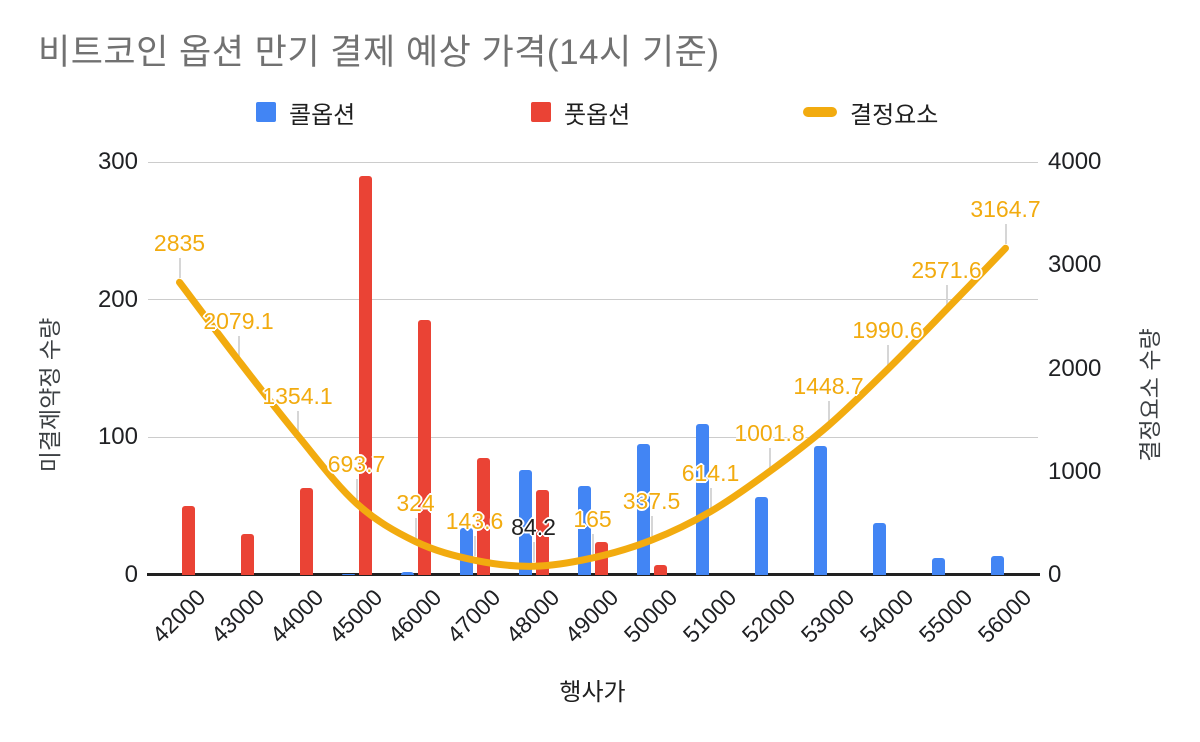 Image resolution: width=1200 pixels, height=742 pixels. What do you see at coordinates (768, 616) in the screenshot?
I see `x-axis-tick: 52000` at bounding box center [768, 616].